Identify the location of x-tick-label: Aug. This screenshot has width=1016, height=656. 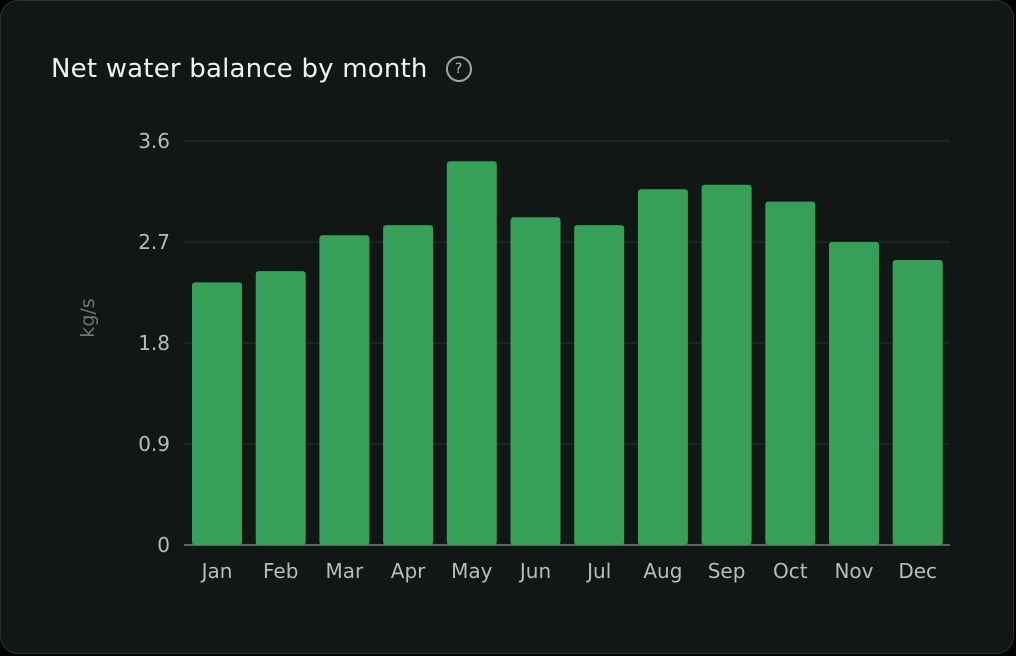
(662, 571).